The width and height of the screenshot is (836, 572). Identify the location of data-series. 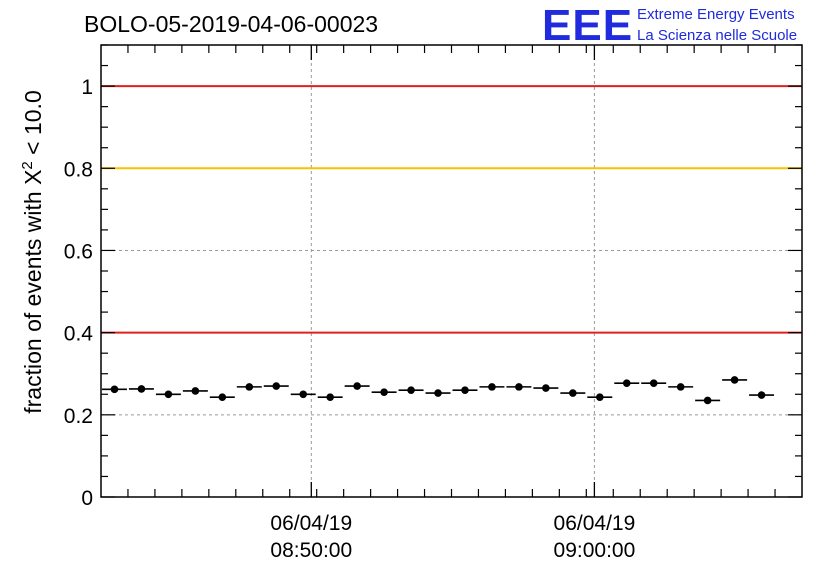
(438, 390).